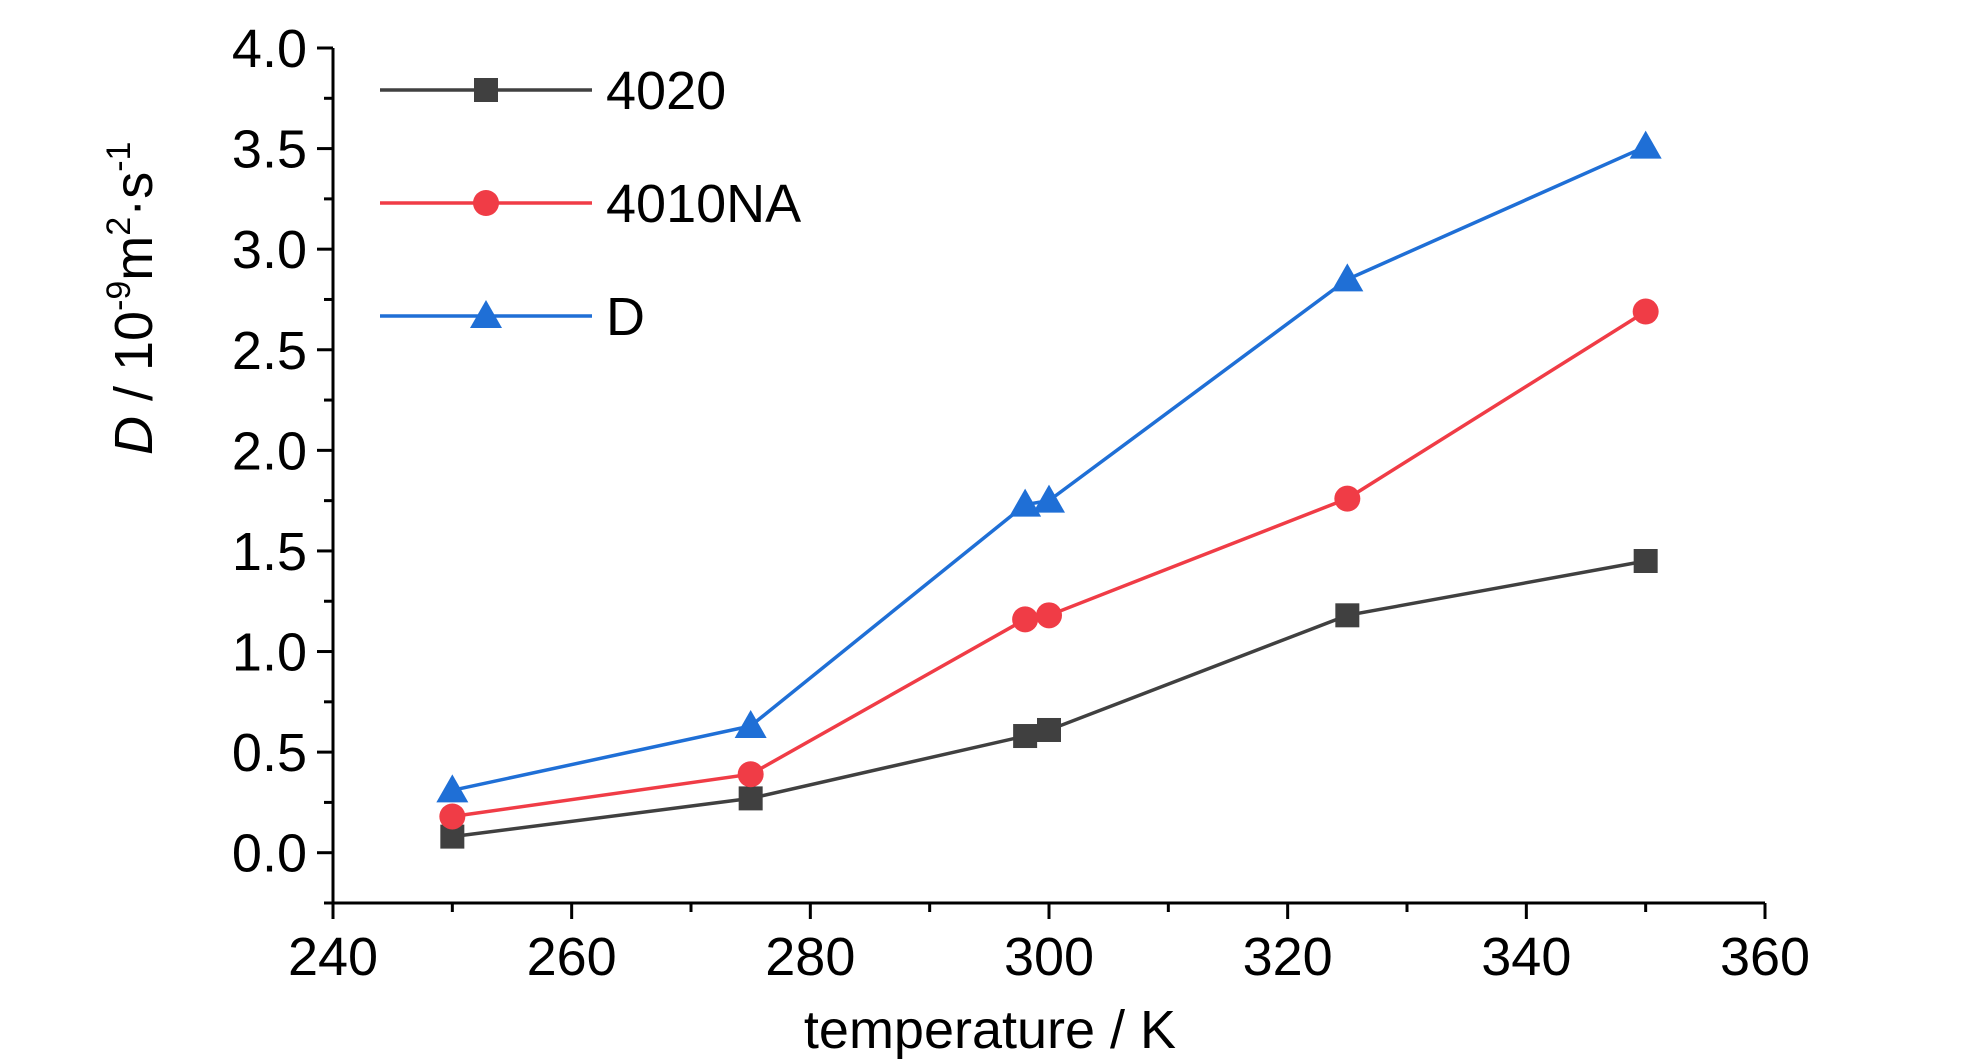 The width and height of the screenshot is (1984, 1062). What do you see at coordinates (269, 351) in the screenshot?
I see `y-tick-label: 2.5` at bounding box center [269, 351].